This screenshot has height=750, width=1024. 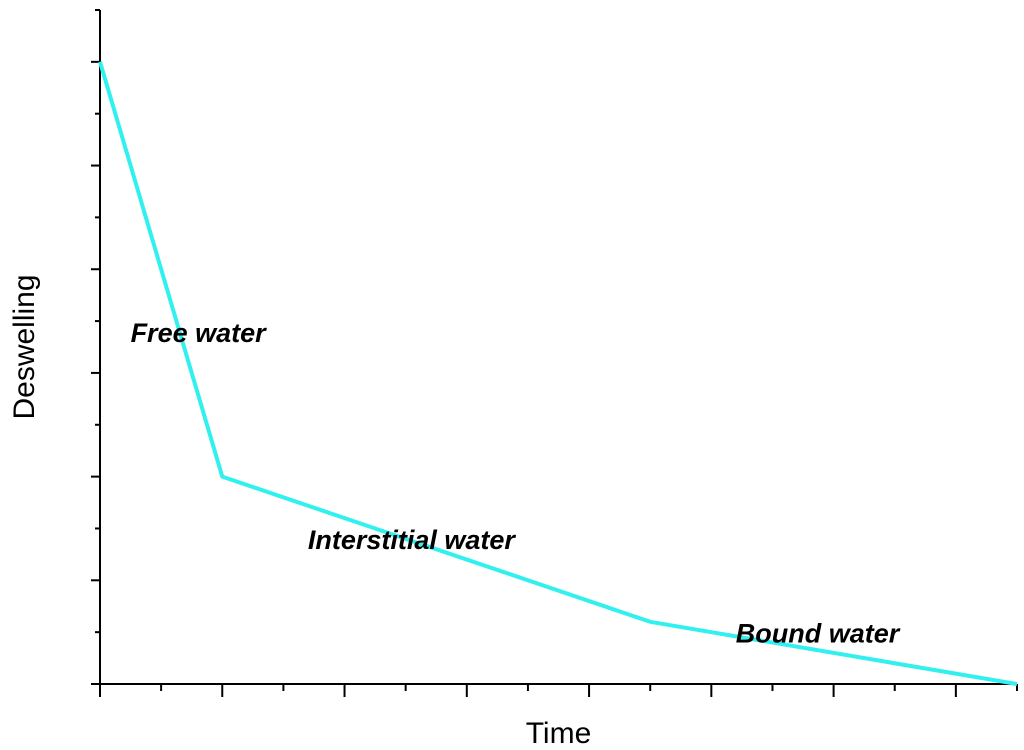 What do you see at coordinates (95, 347) in the screenshot?
I see `y-ticks` at bounding box center [95, 347].